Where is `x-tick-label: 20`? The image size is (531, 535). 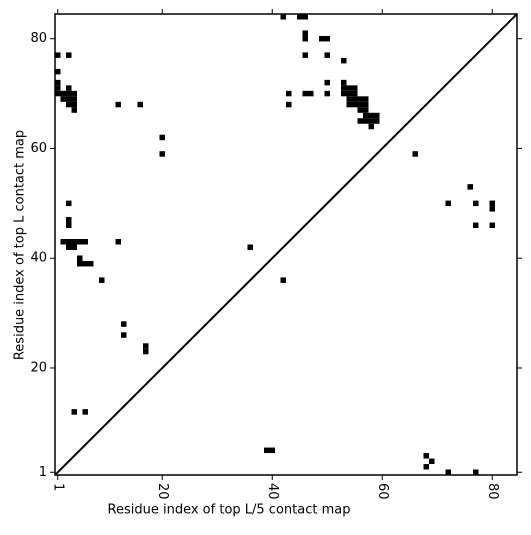 x-tick-label: 20 is located at coordinates (162, 491).